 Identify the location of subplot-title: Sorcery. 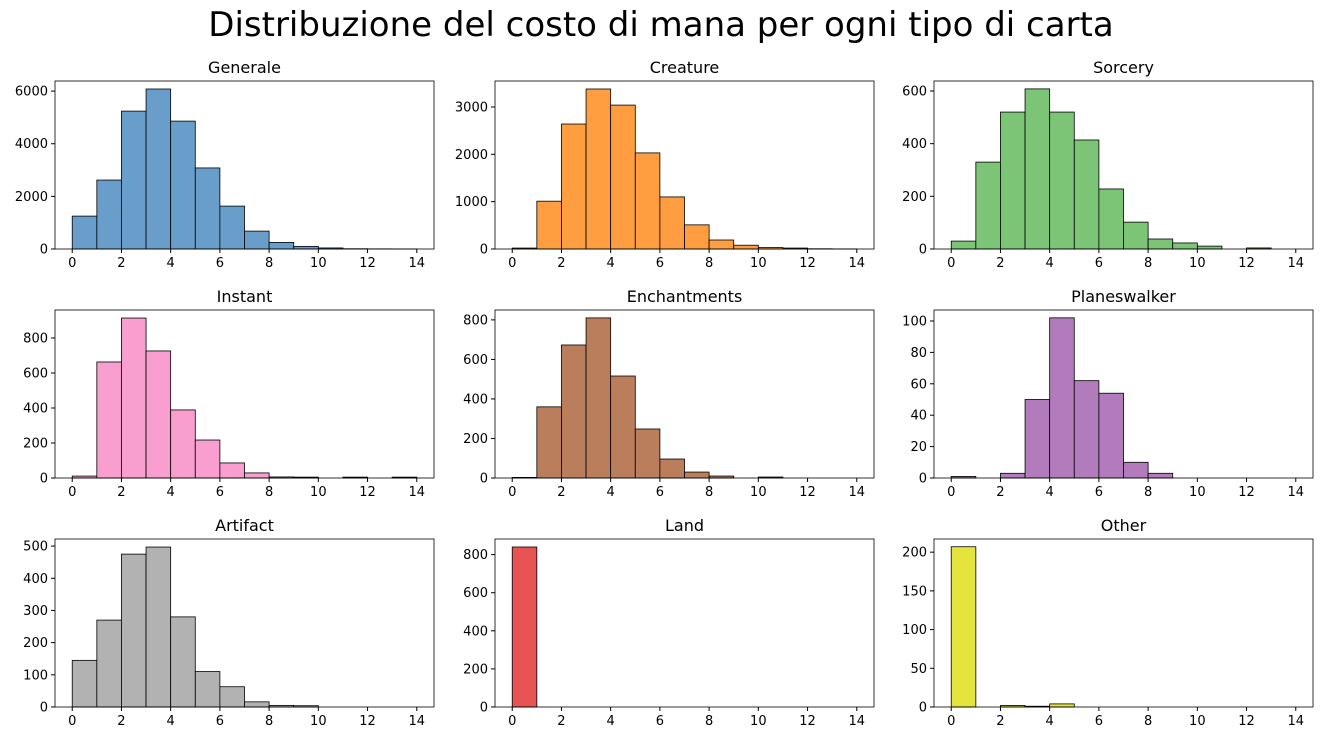
(1123, 67).